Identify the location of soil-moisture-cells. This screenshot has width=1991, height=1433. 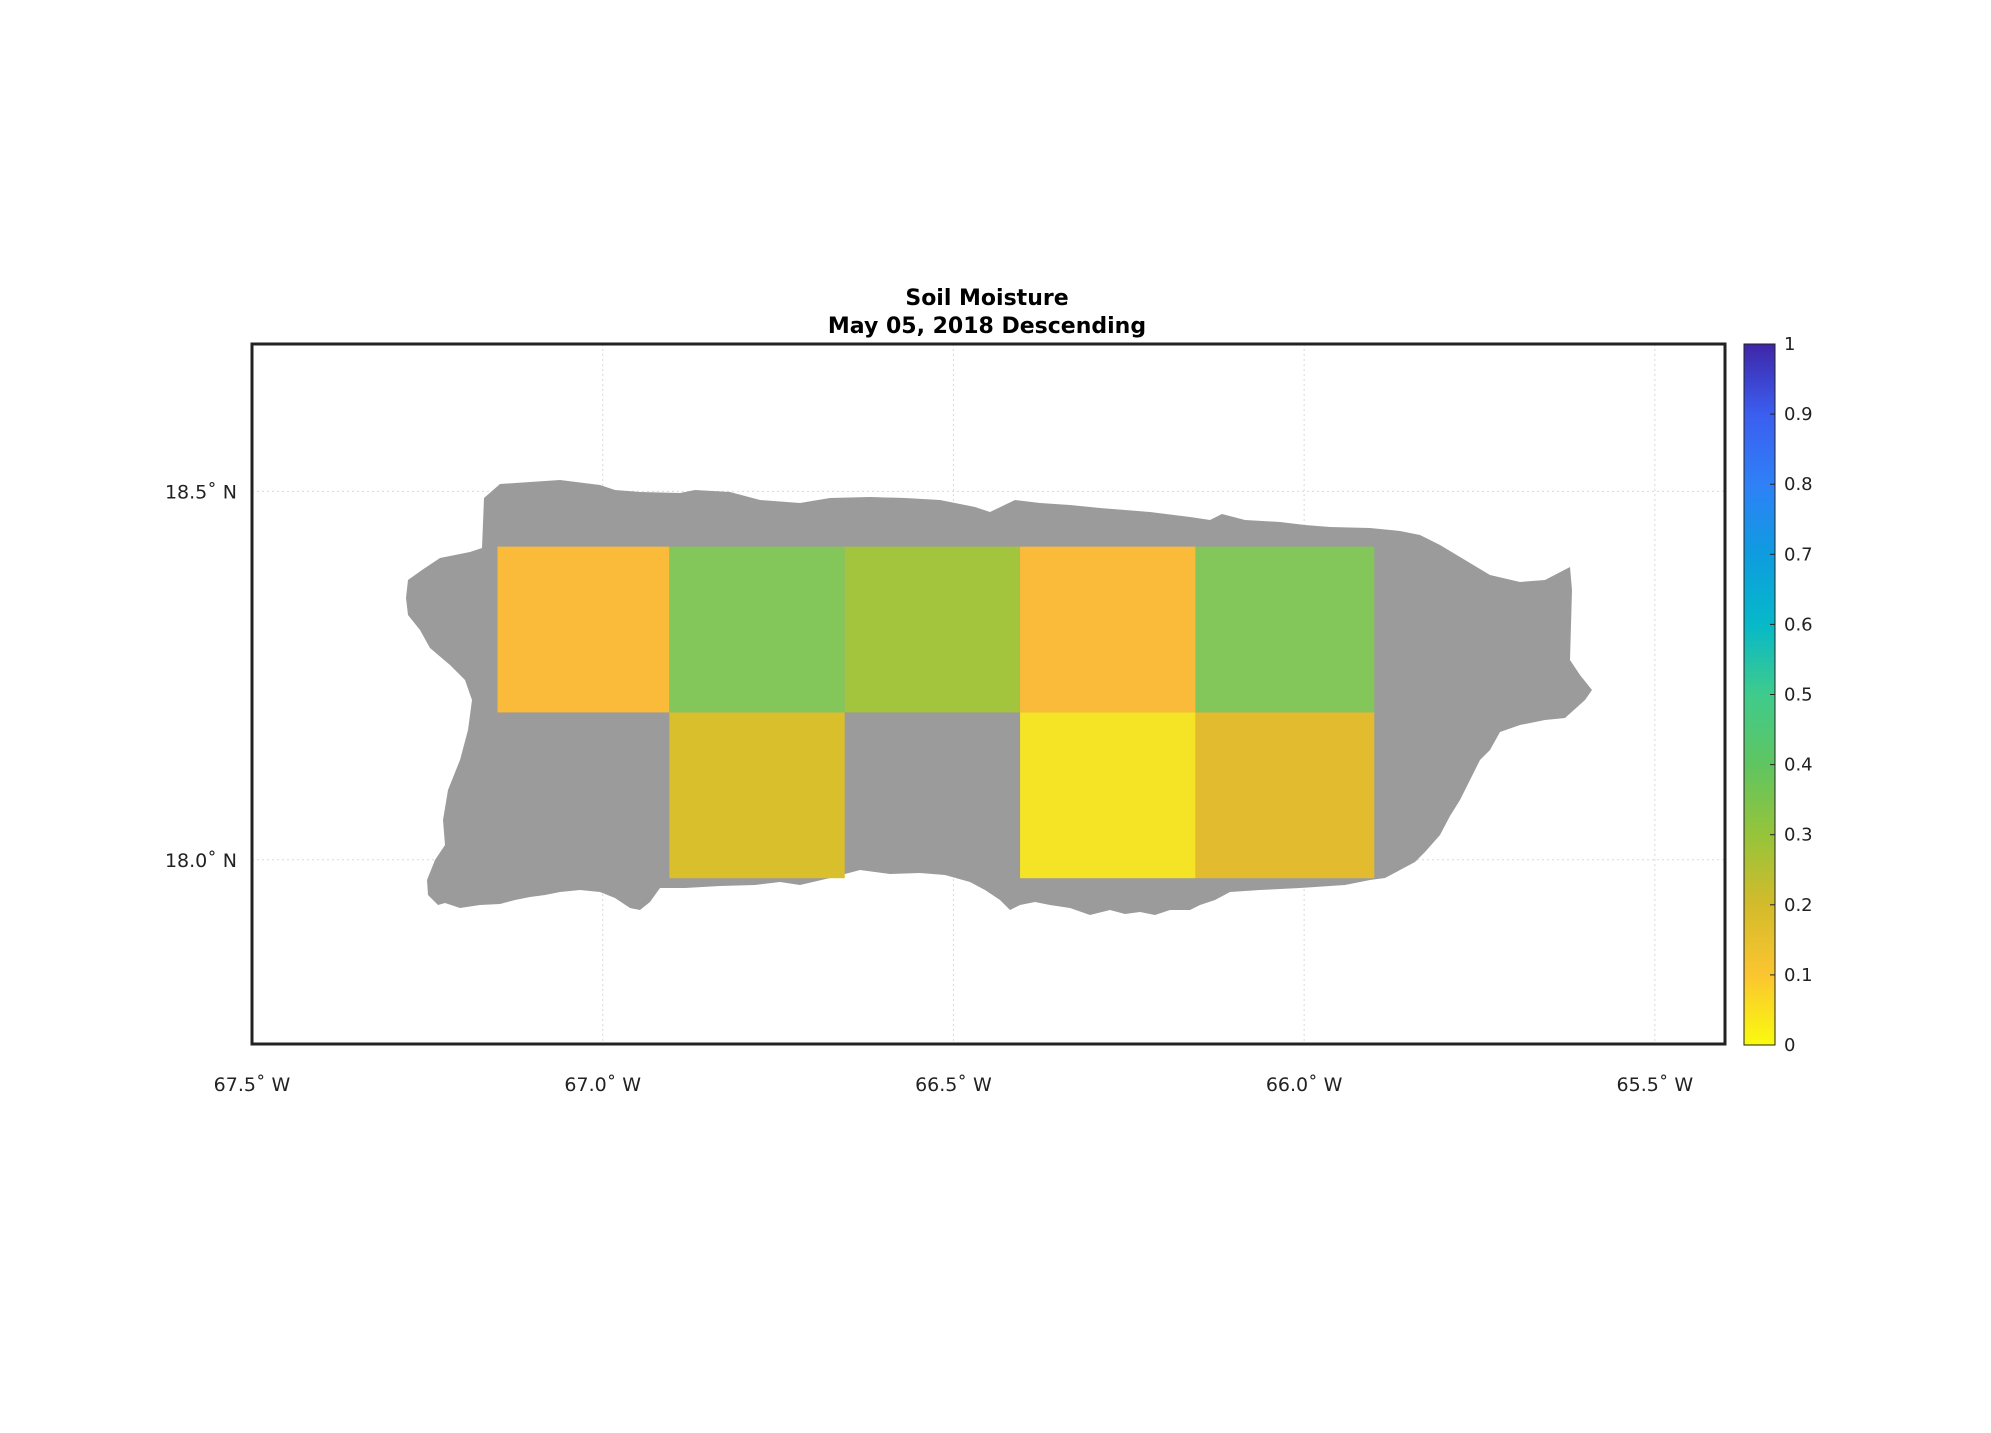
(936, 712).